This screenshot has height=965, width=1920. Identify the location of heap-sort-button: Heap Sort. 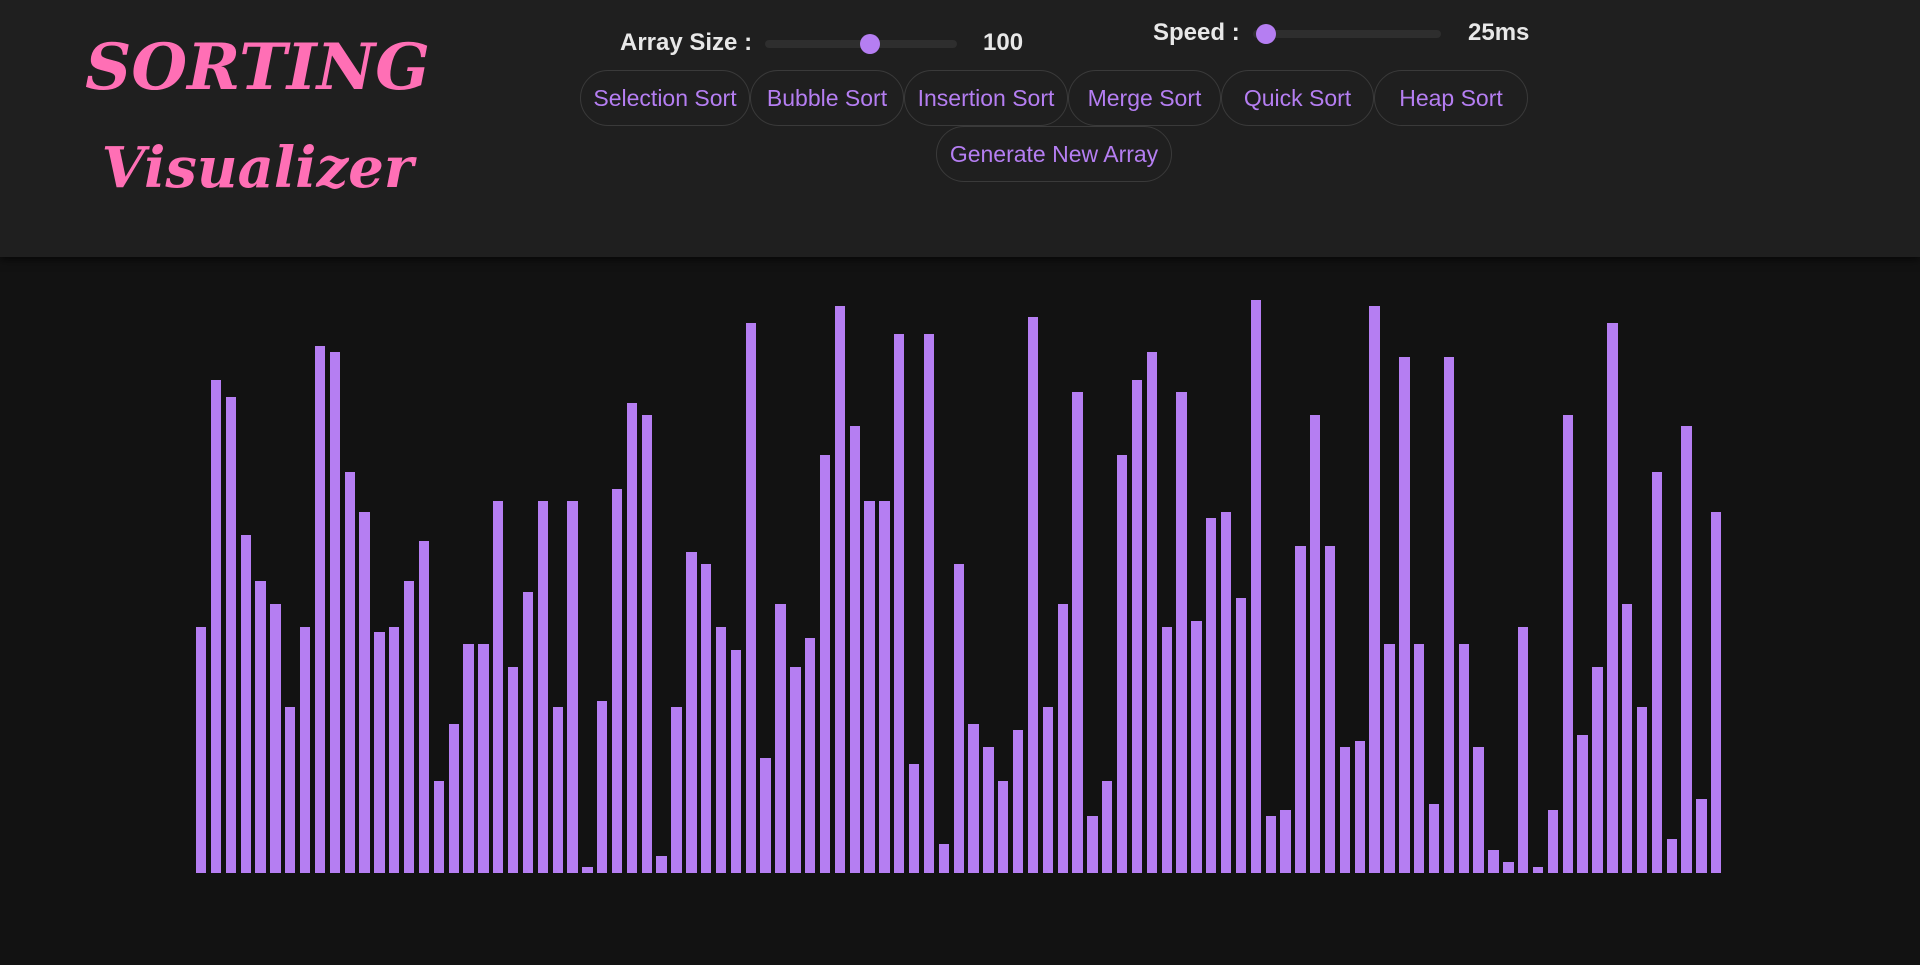
(1451, 98).